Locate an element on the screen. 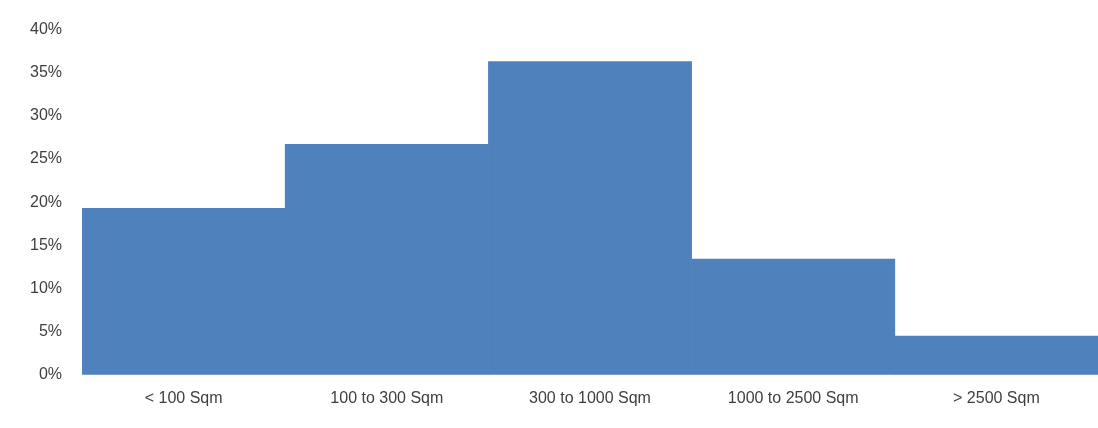  y-tick-label: 20% is located at coordinates (46, 201).